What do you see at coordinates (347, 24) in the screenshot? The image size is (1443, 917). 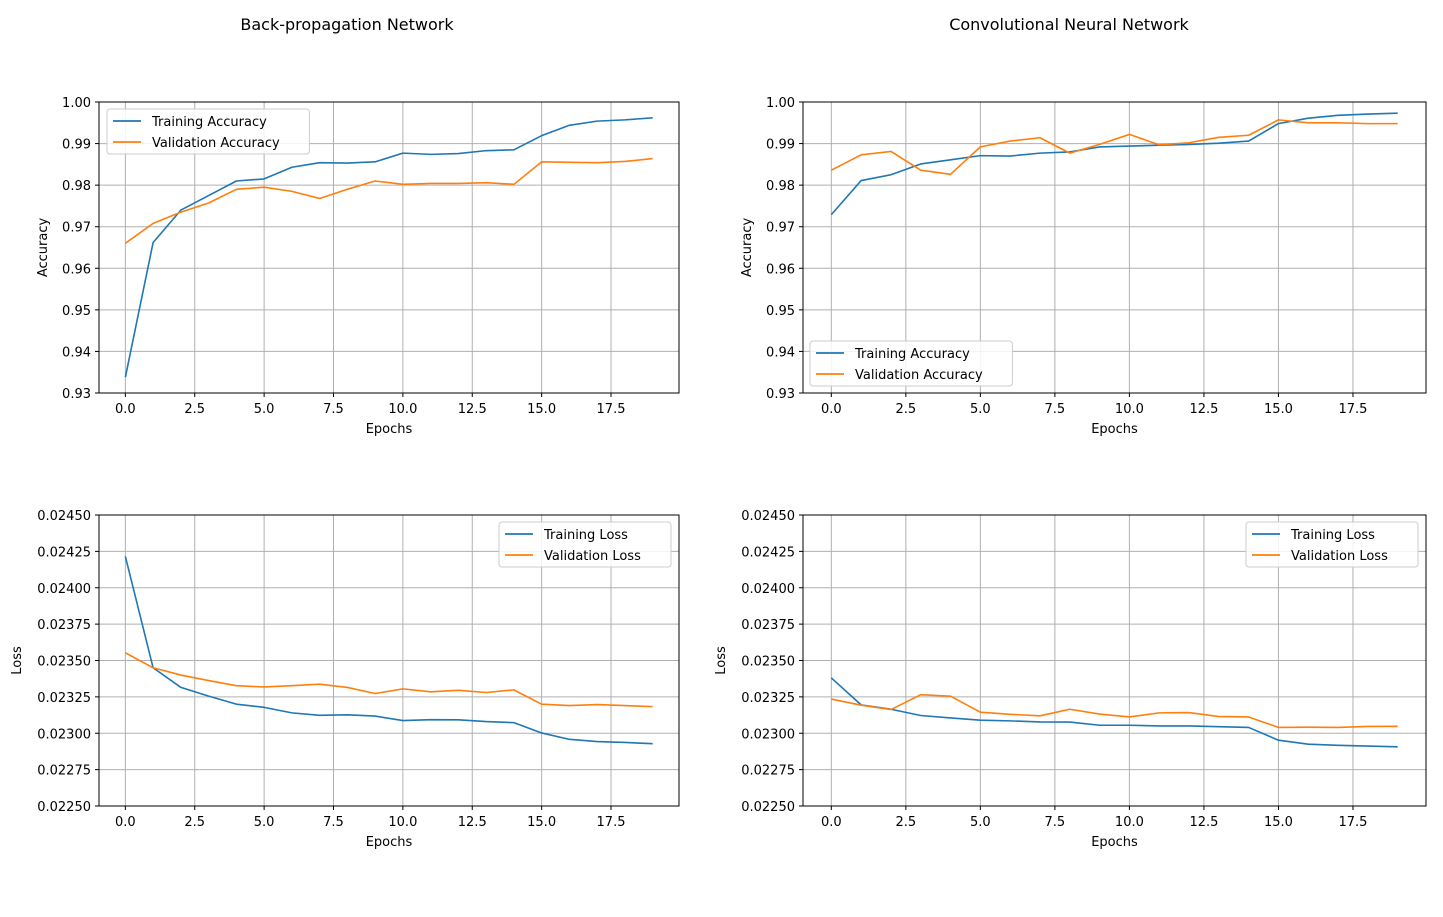 I see `column-title-backprop: Back-propagation Network` at bounding box center [347, 24].